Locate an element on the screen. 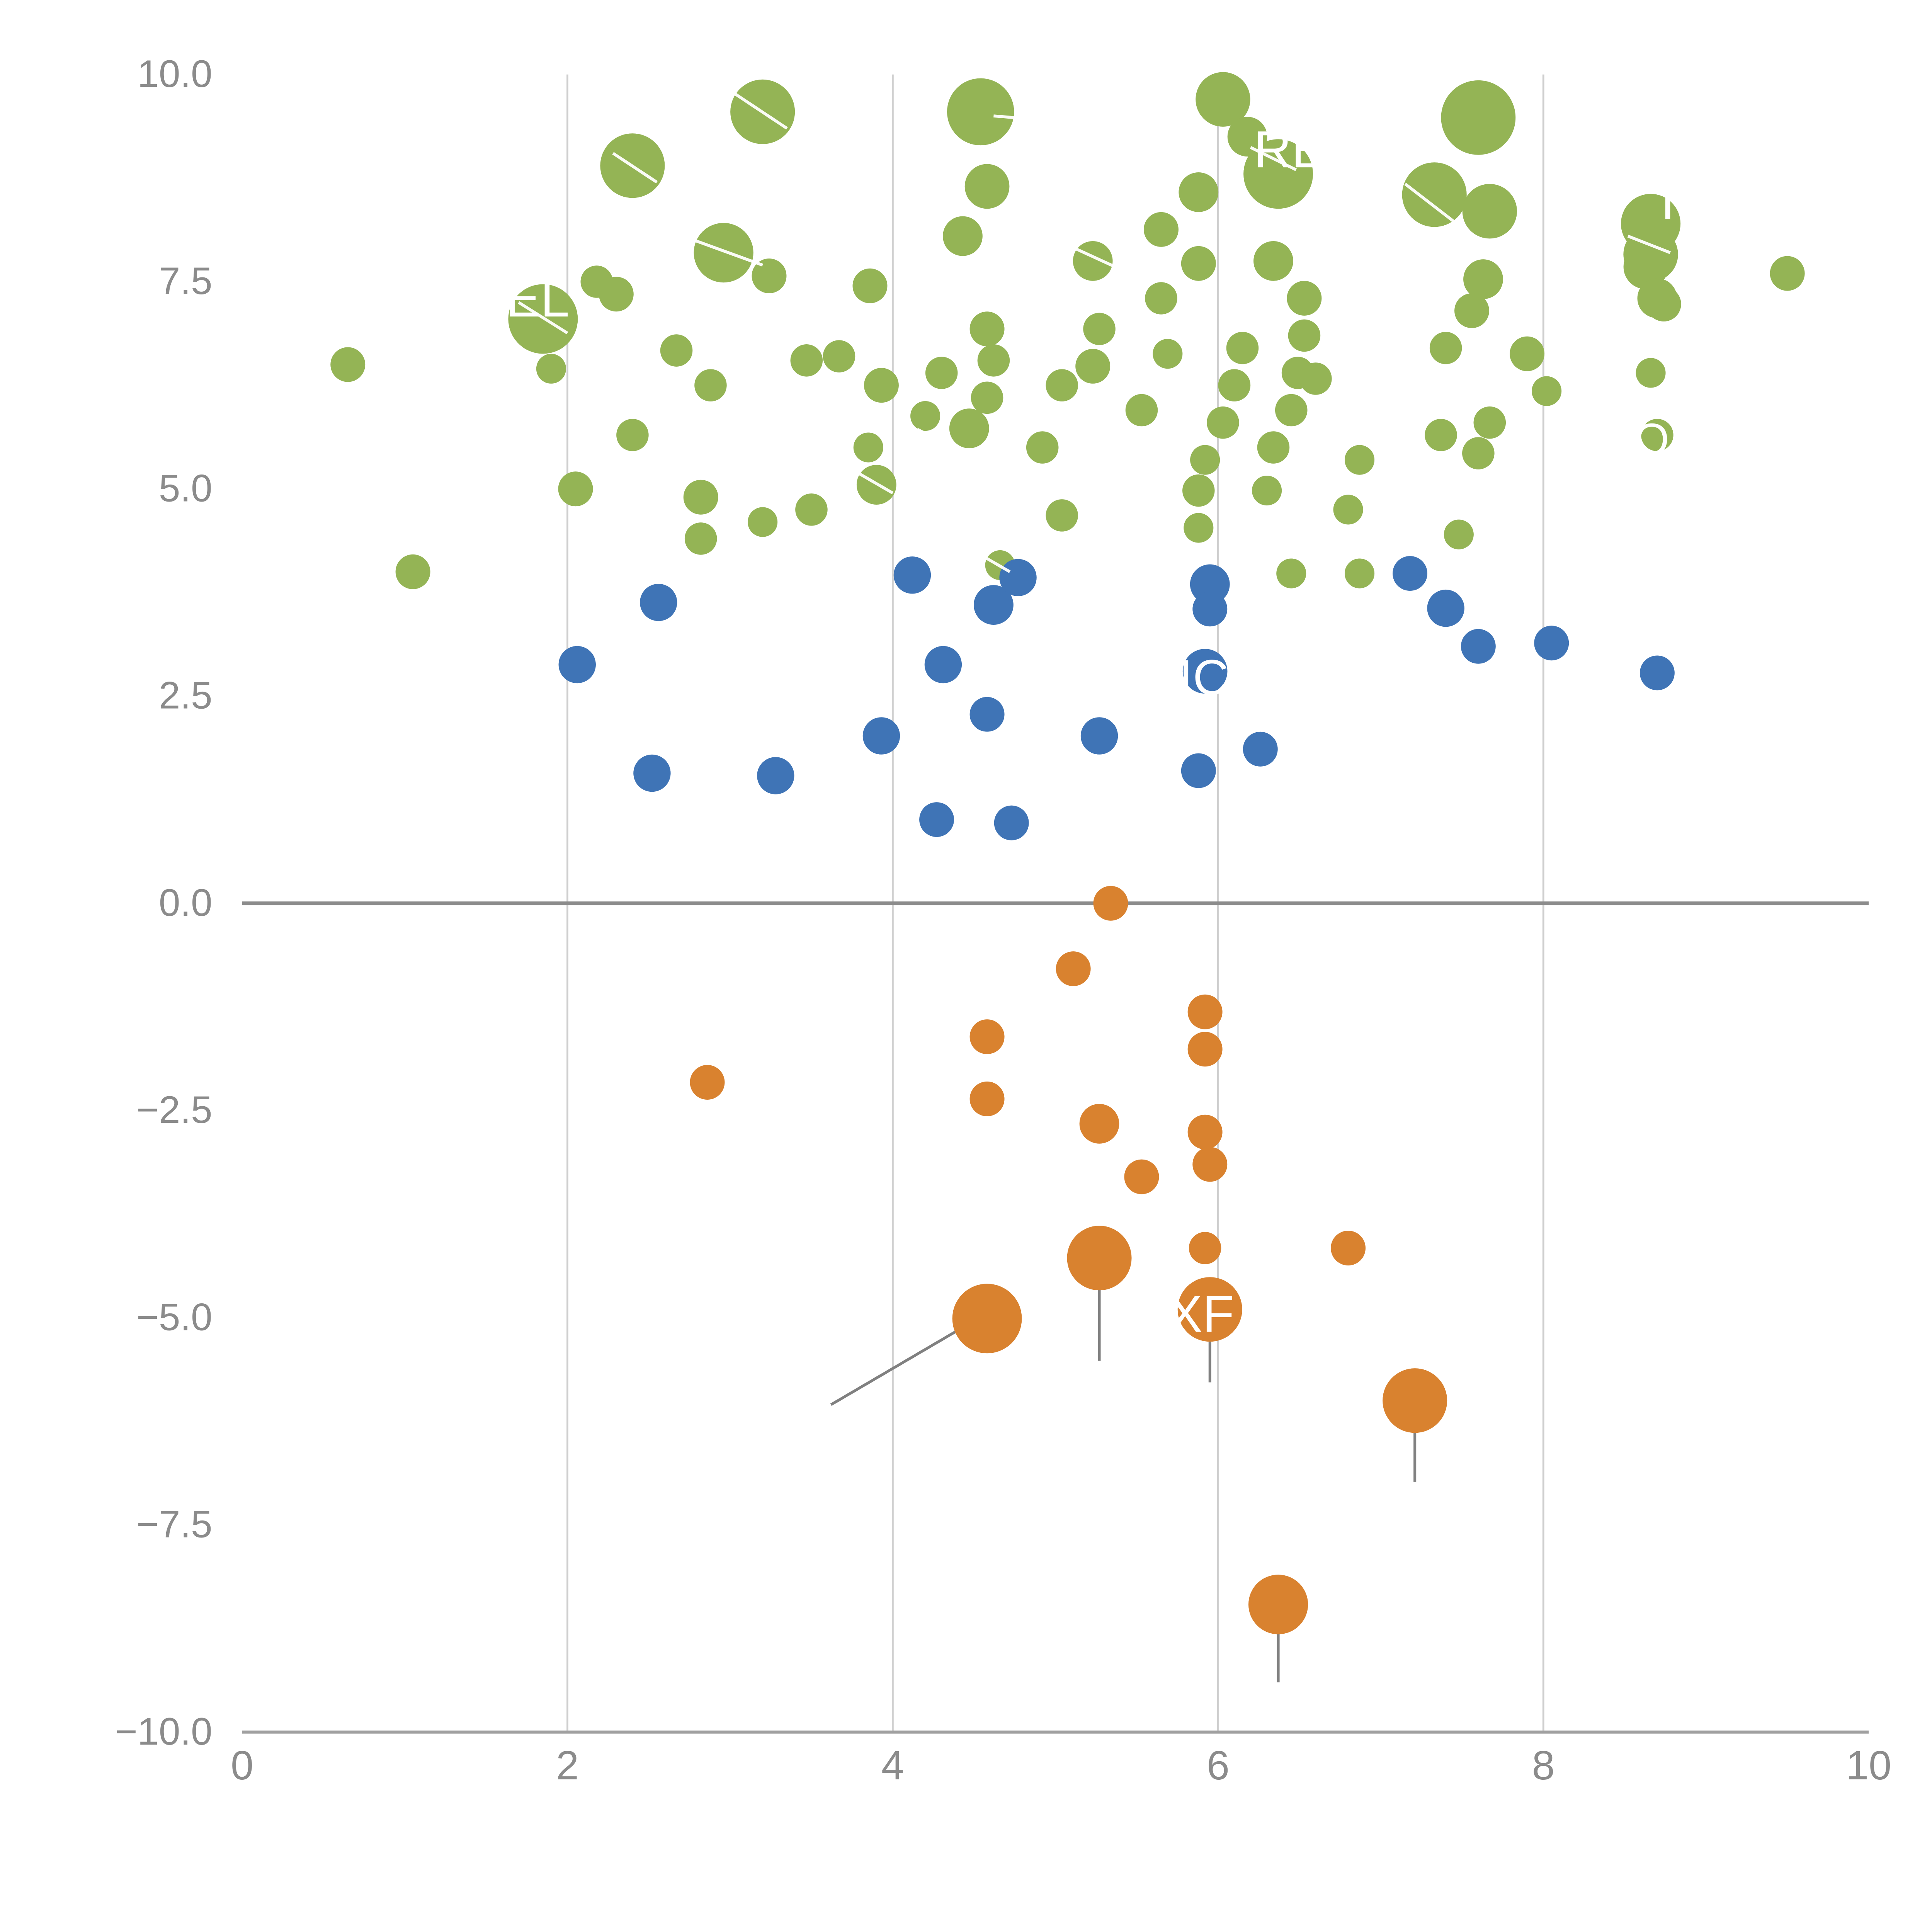  x-tick-label: 8 is located at coordinates (1544, 1766).